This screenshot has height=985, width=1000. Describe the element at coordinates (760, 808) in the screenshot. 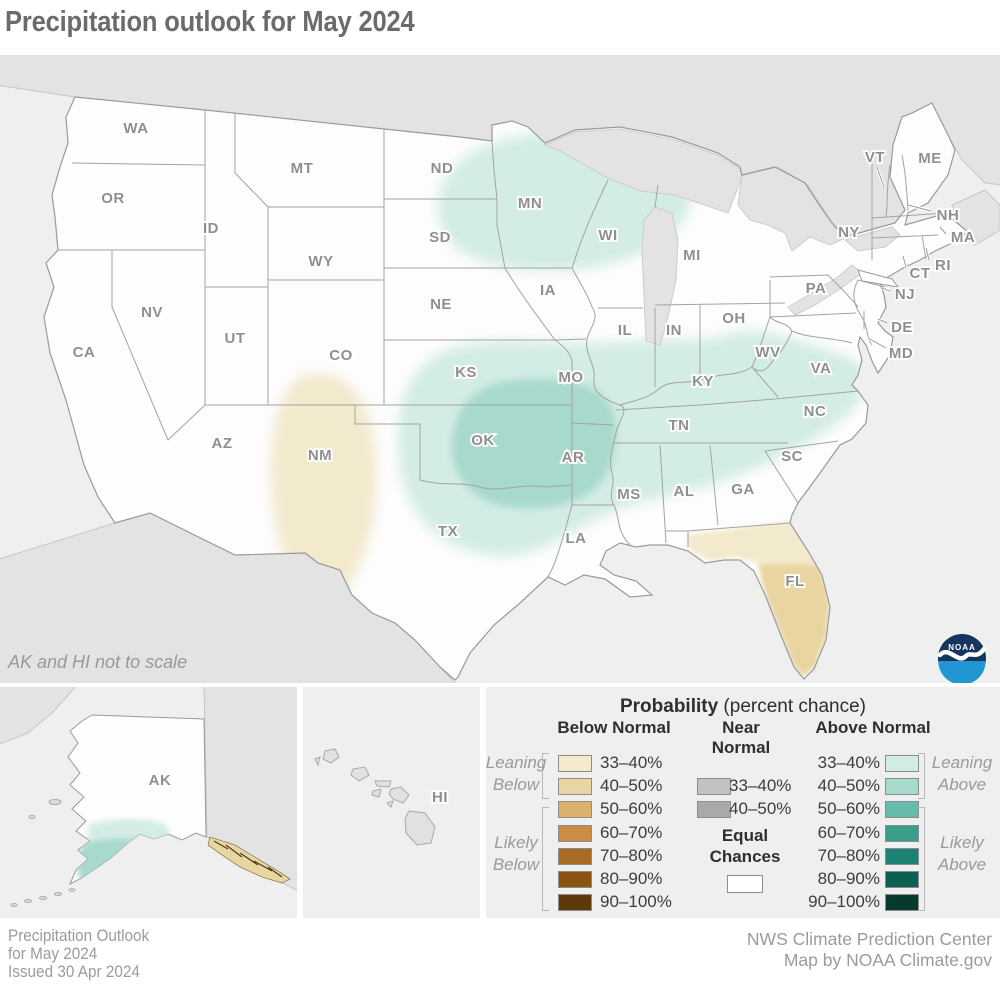

I see `legend-label-near-40–50%: 40–50%` at that location.